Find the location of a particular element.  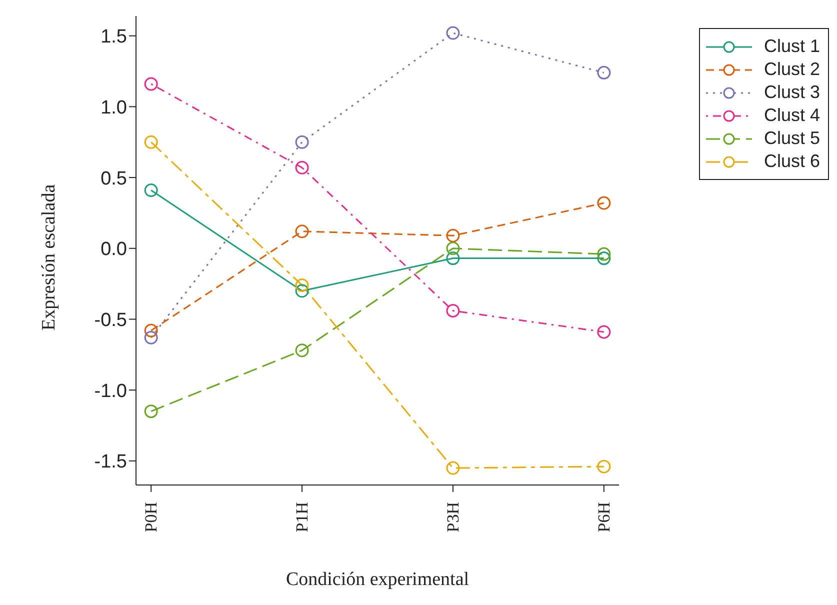

y-tick-label: 0.5 is located at coordinates (113, 179).